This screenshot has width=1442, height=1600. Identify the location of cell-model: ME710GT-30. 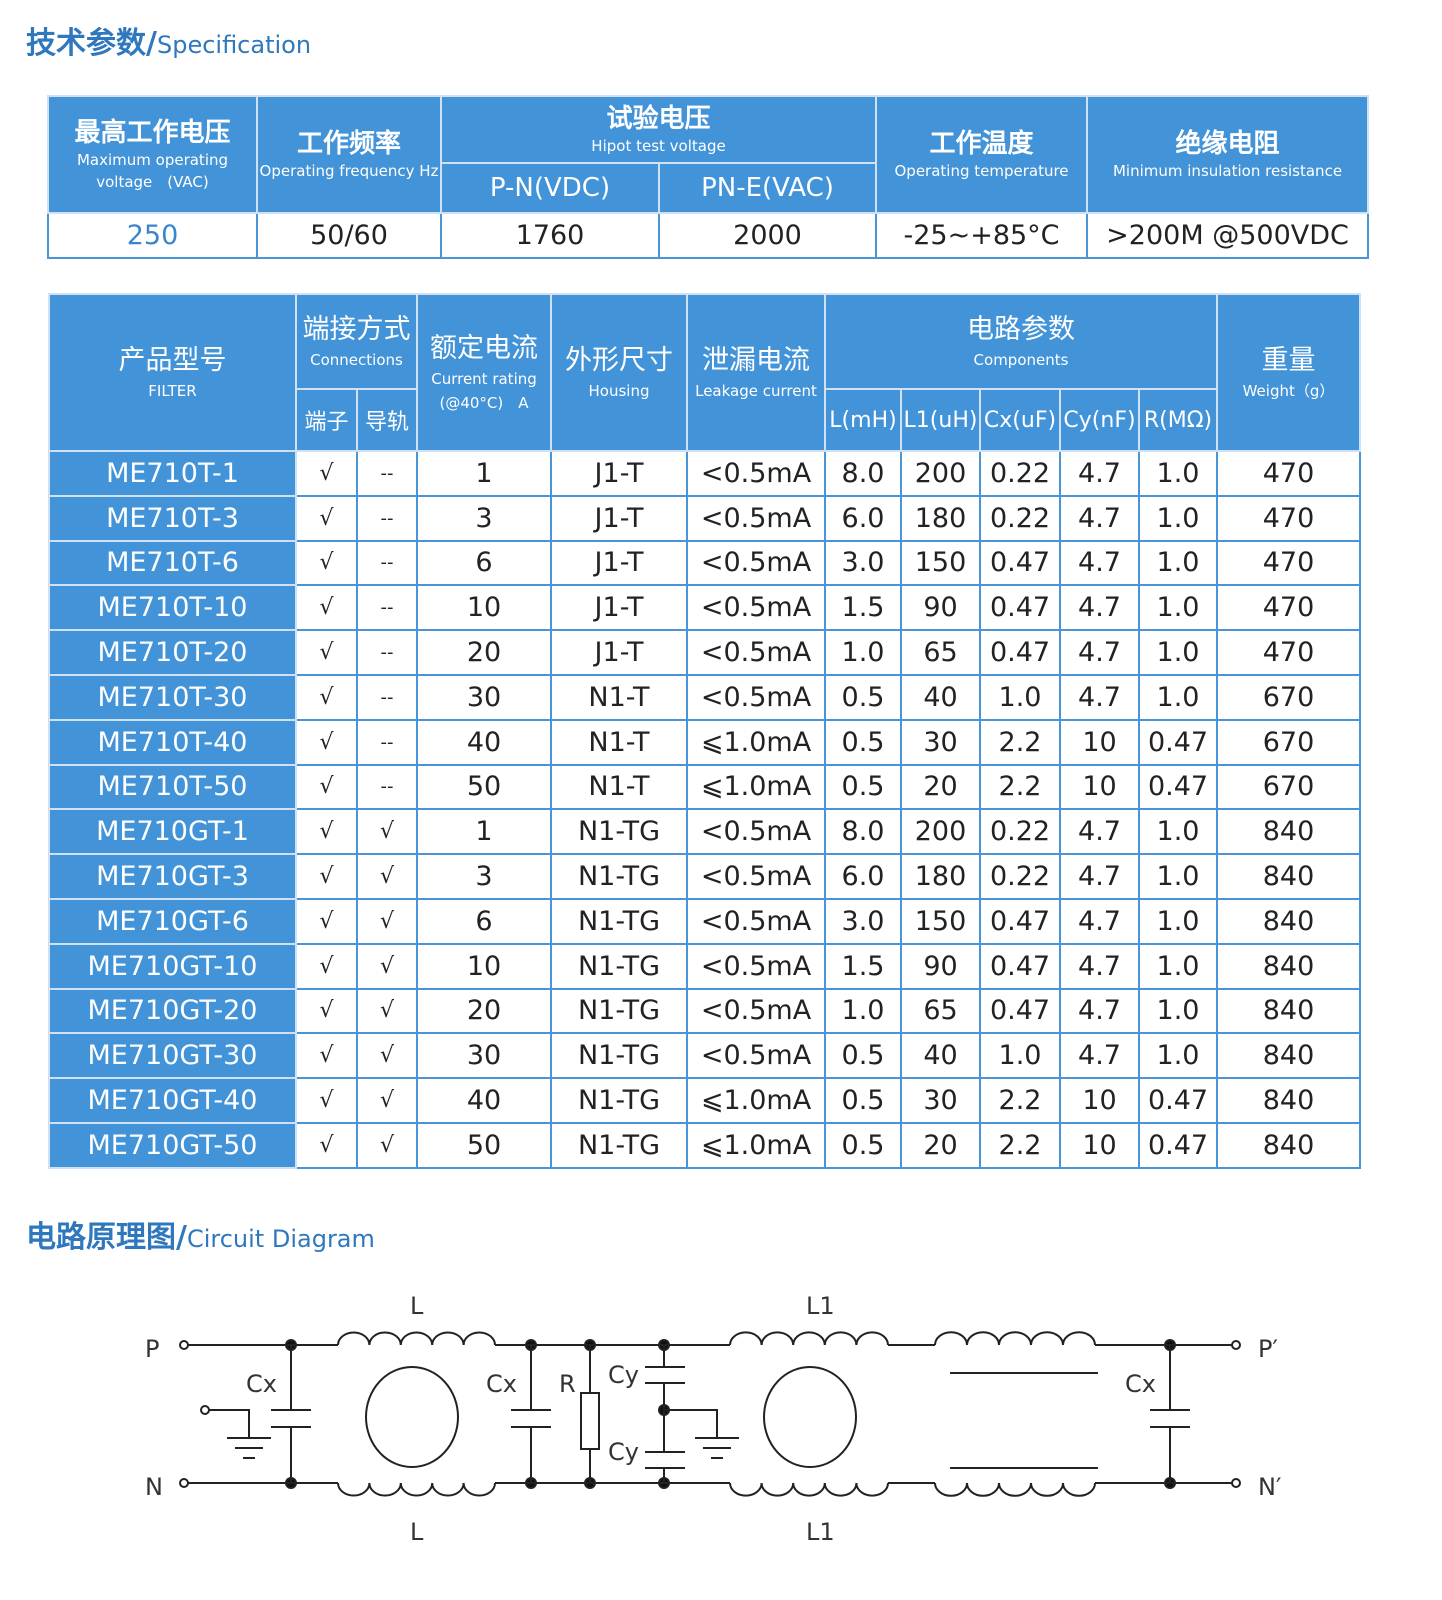
(172, 1056).